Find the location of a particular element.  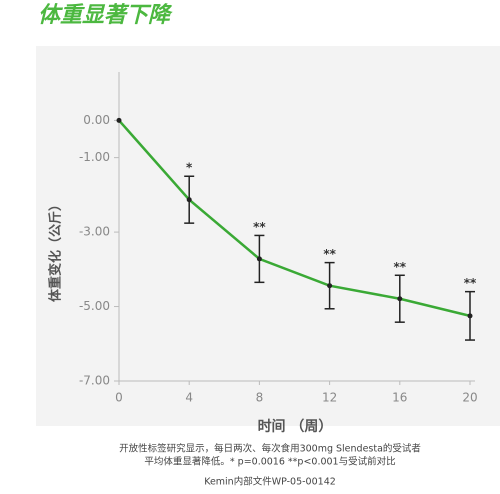

x-tick-label: 12 is located at coordinates (329, 398).